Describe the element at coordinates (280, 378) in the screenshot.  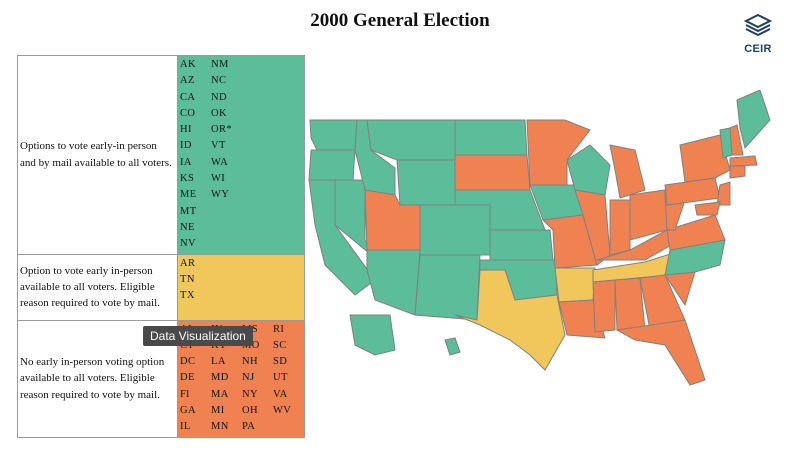
I see `state-abbrev: UT` at that location.